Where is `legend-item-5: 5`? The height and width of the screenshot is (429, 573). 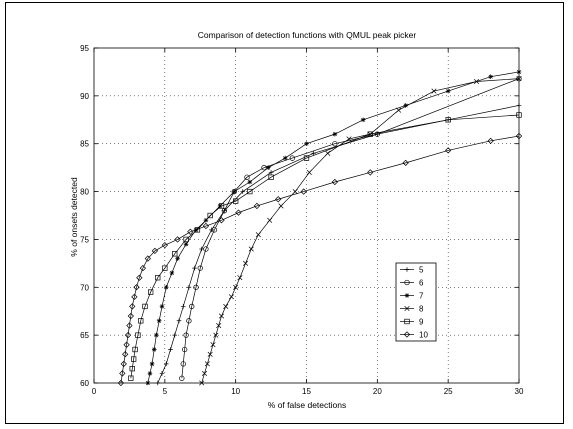
legend-item-5: 5 is located at coordinates (412, 270).